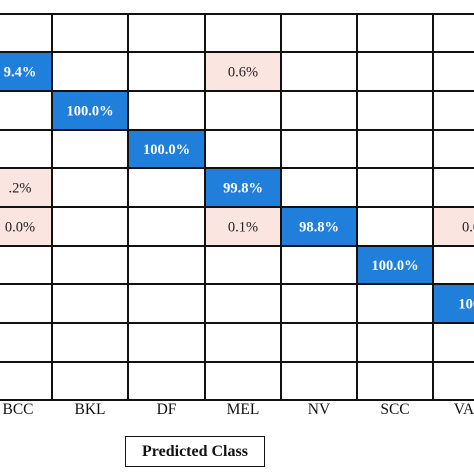  What do you see at coordinates (243, 409) in the screenshot?
I see `x-tick-label: MEL` at bounding box center [243, 409].